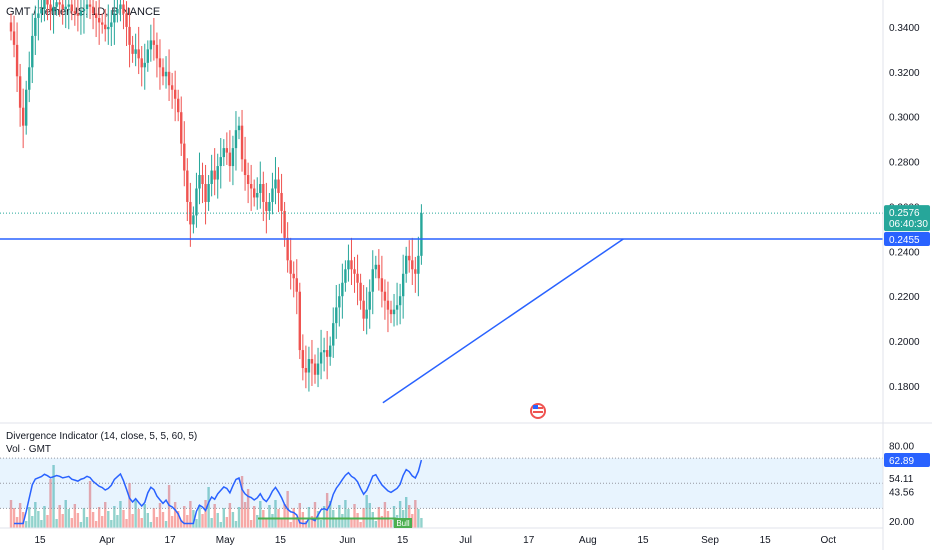 The height and width of the screenshot is (550, 932). What do you see at coordinates (538, 411) in the screenshot?
I see `us-flag-icon` at bounding box center [538, 411].